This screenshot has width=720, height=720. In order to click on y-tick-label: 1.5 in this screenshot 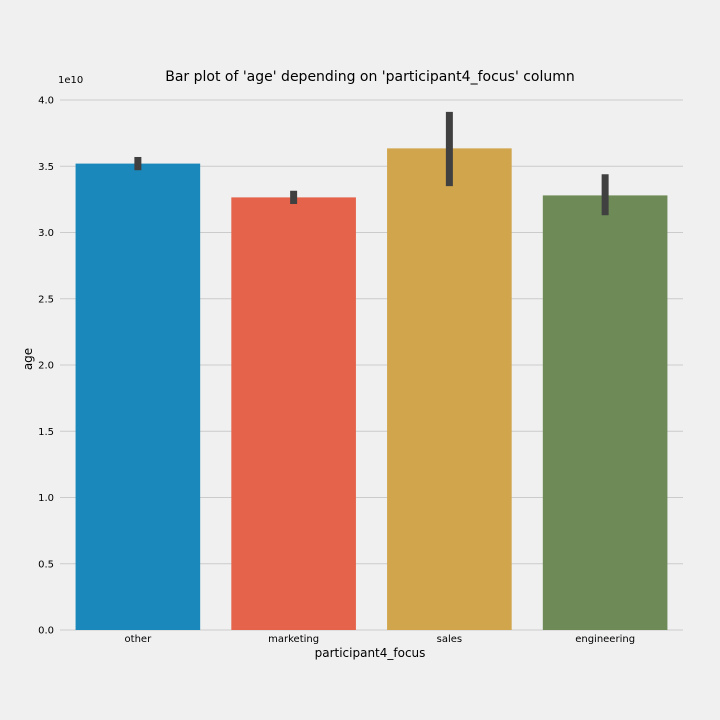, I will do `click(46, 432)`.